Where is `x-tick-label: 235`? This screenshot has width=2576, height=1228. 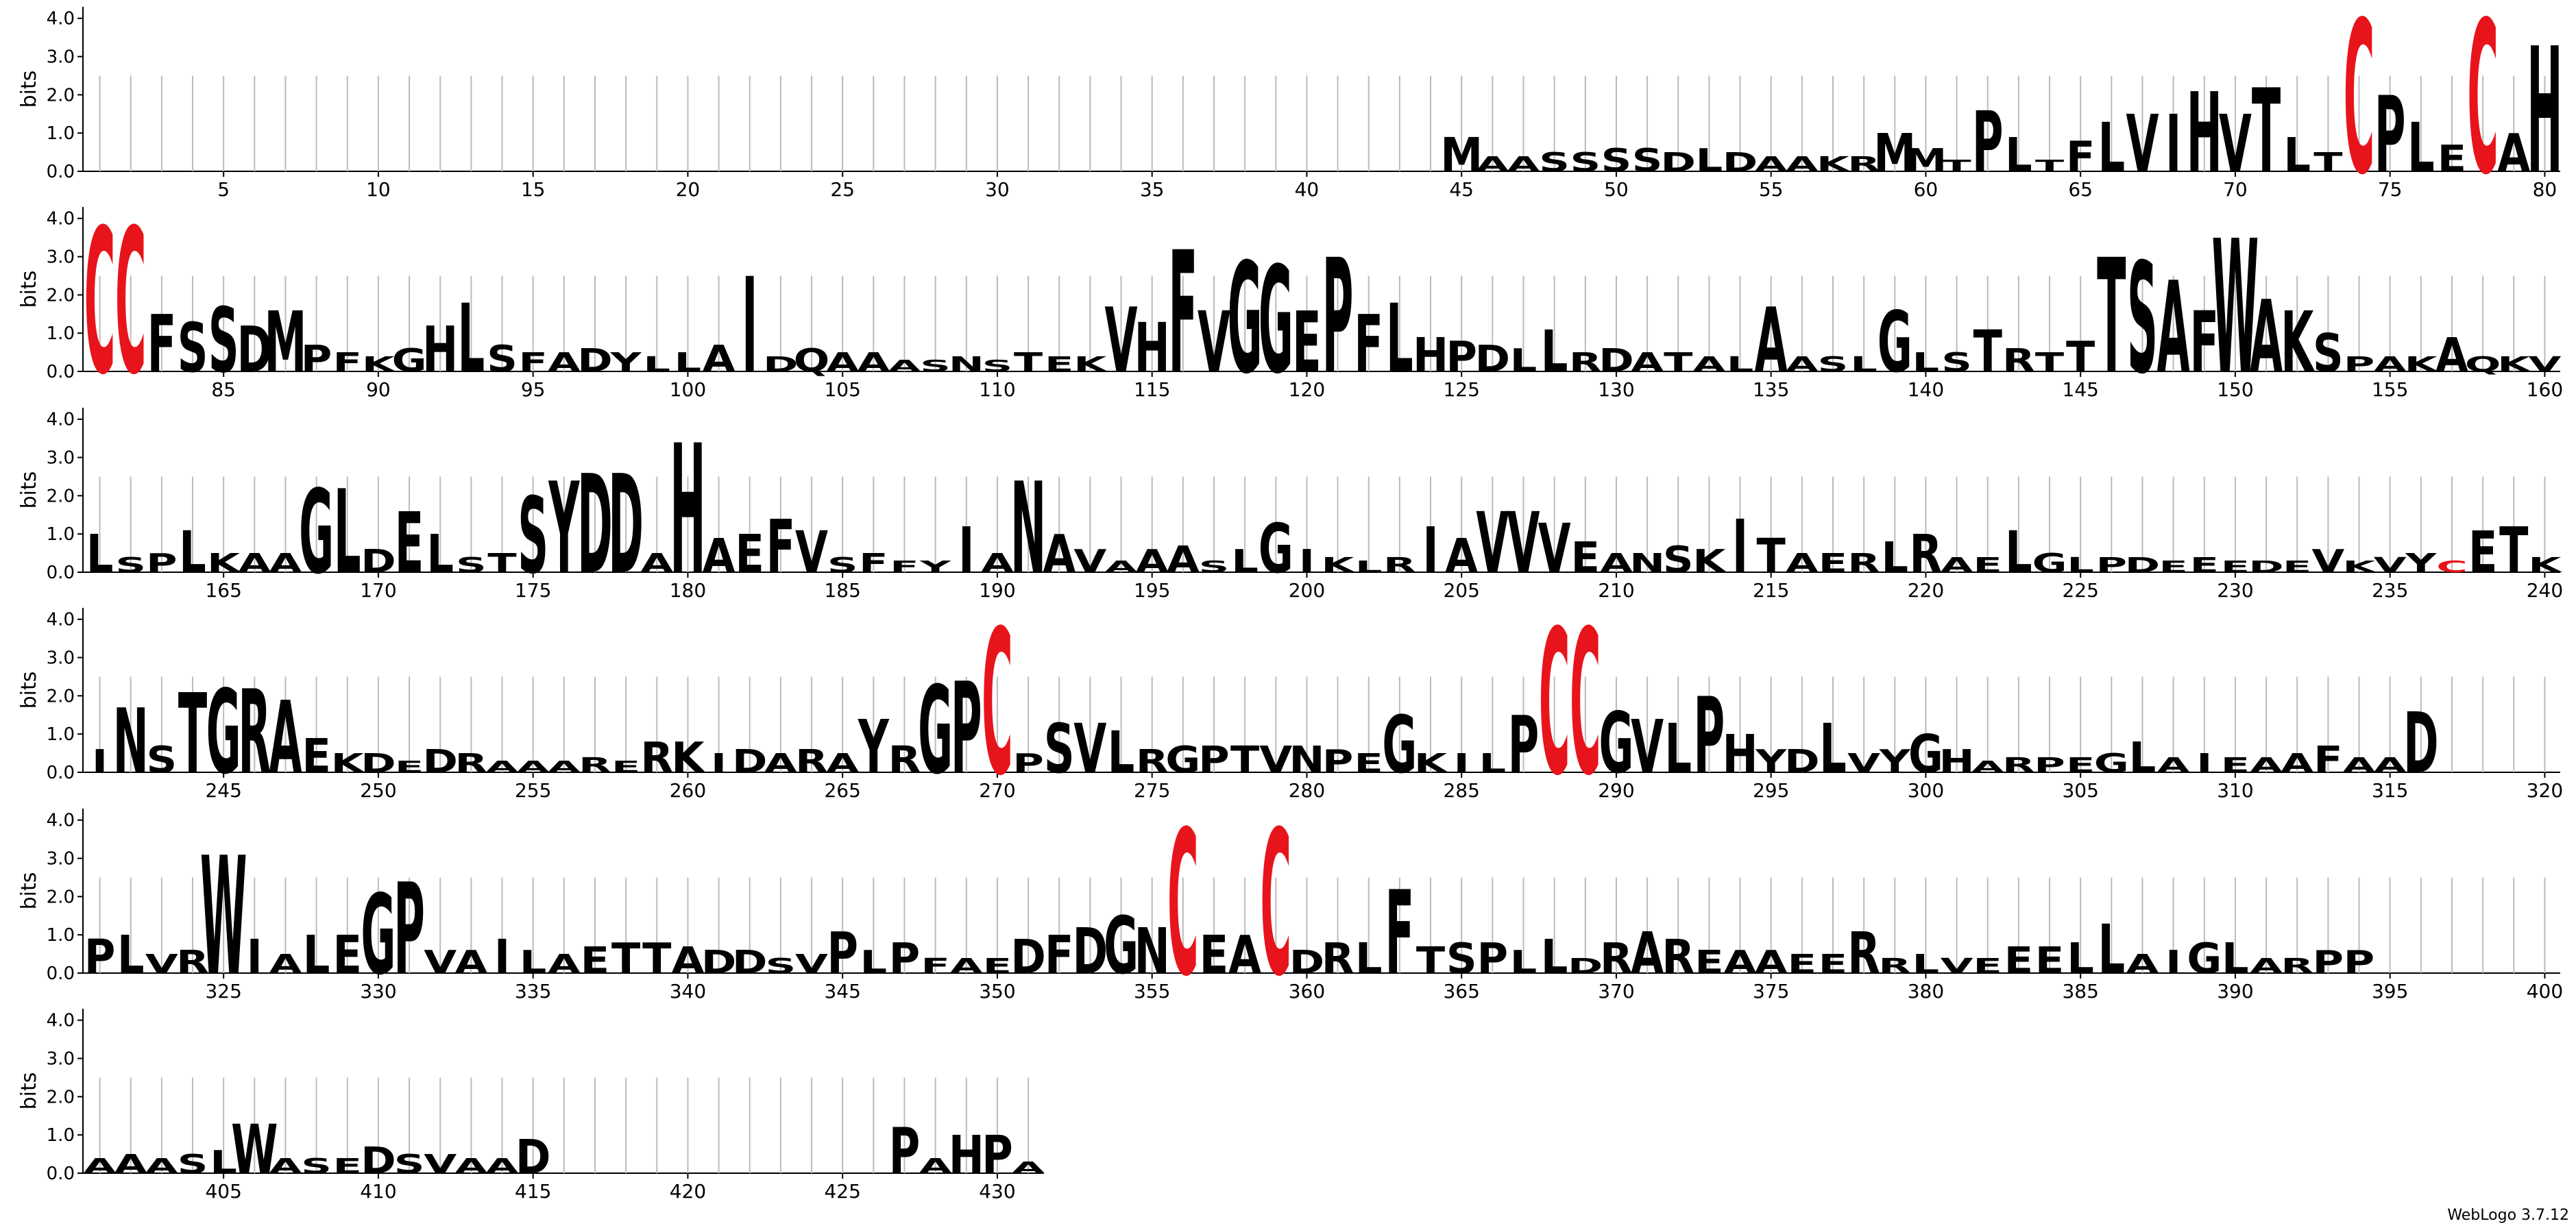
x-tick-label: 235 is located at coordinates (2390, 590).